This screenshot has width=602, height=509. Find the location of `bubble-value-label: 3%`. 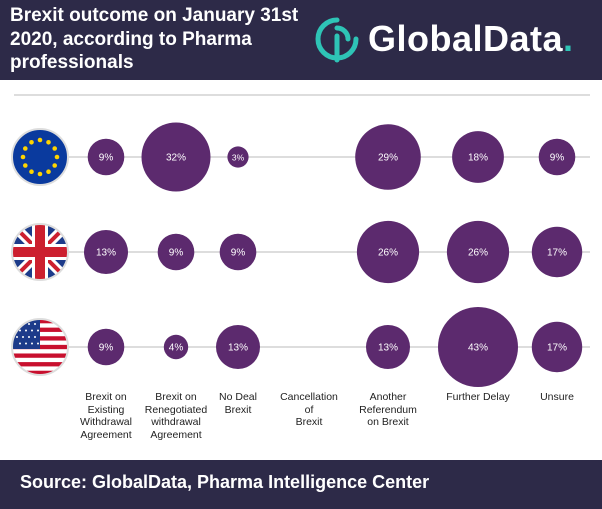

bubble-value-label: 3% is located at coordinates (238, 158).